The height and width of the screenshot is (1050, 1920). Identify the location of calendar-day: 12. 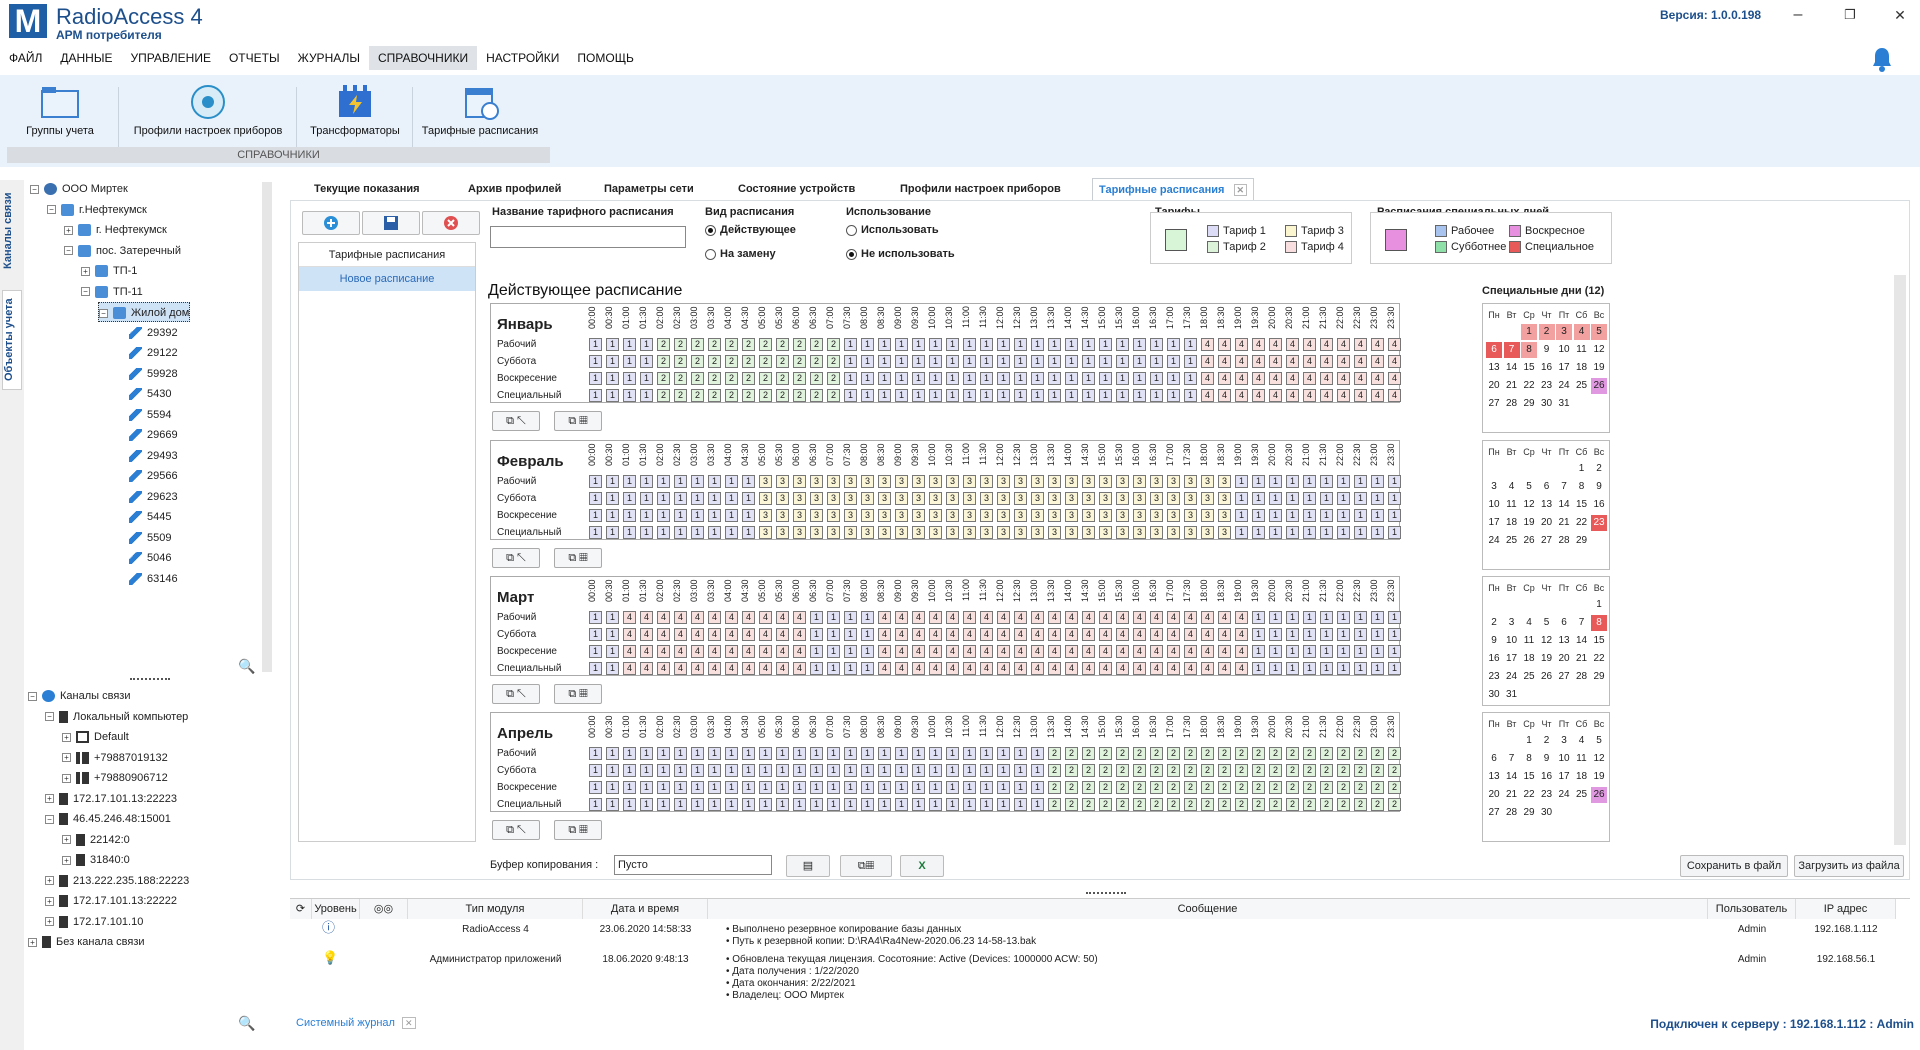
(1599, 758).